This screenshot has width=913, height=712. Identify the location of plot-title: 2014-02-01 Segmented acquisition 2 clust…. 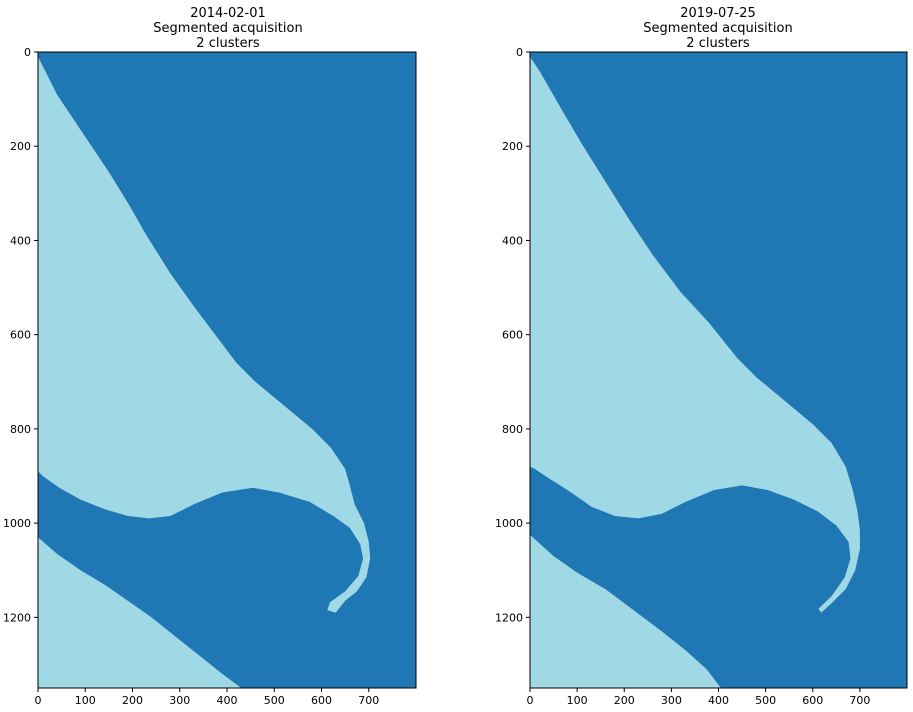
(227, 28).